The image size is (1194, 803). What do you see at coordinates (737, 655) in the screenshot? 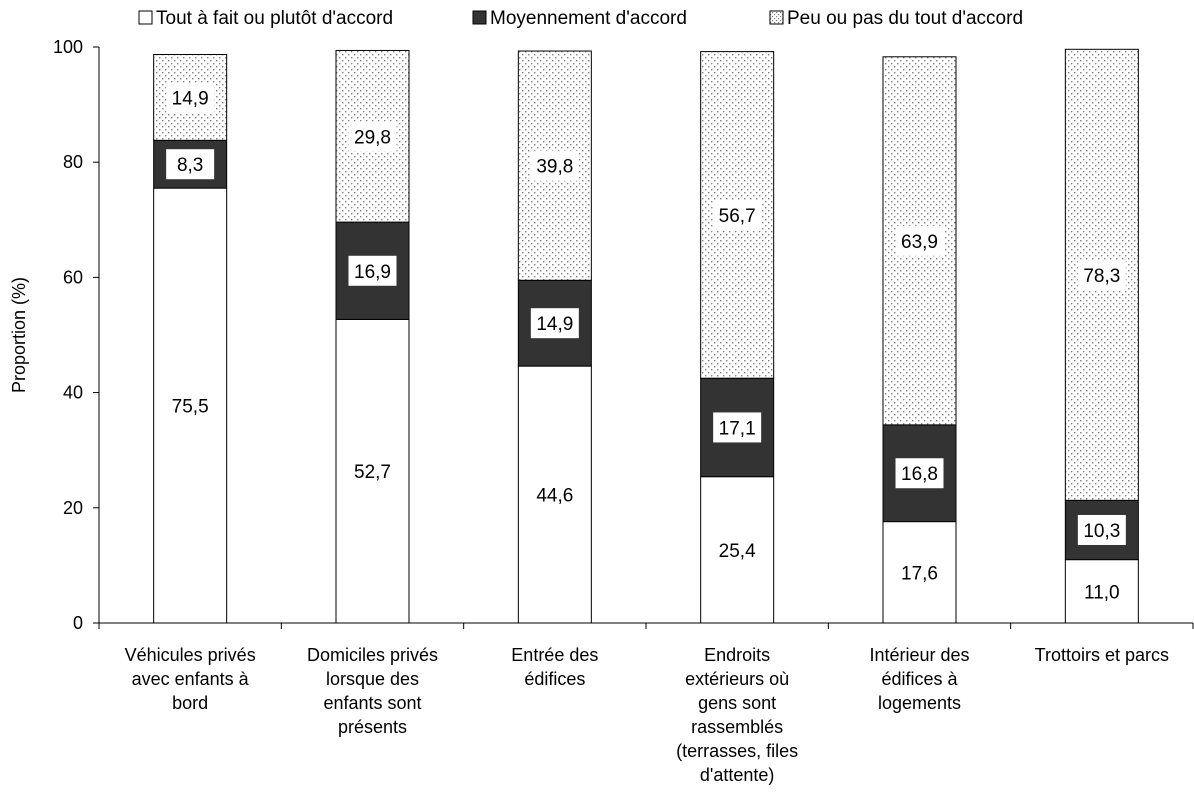
I see `x-category-label-line: Endroits` at bounding box center [737, 655].